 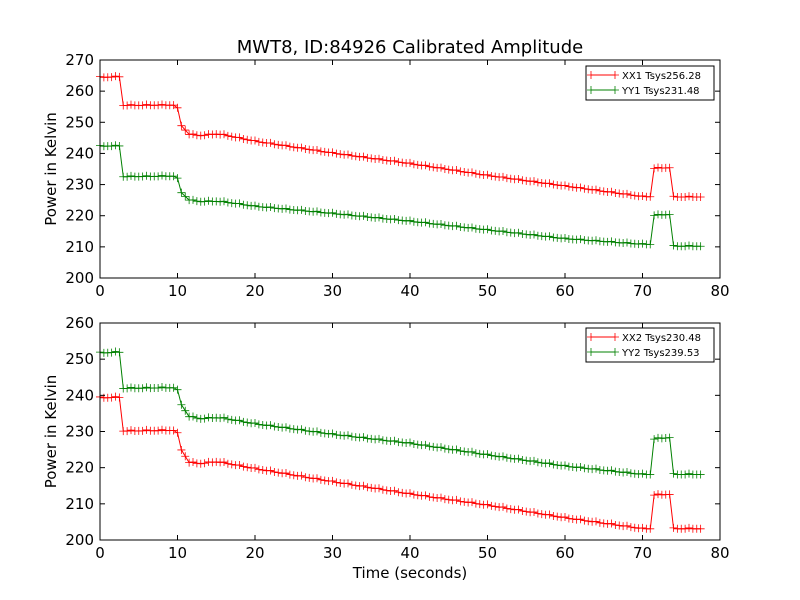 What do you see at coordinates (487, 553) in the screenshot?
I see `x-tick-label: 50` at bounding box center [487, 553].